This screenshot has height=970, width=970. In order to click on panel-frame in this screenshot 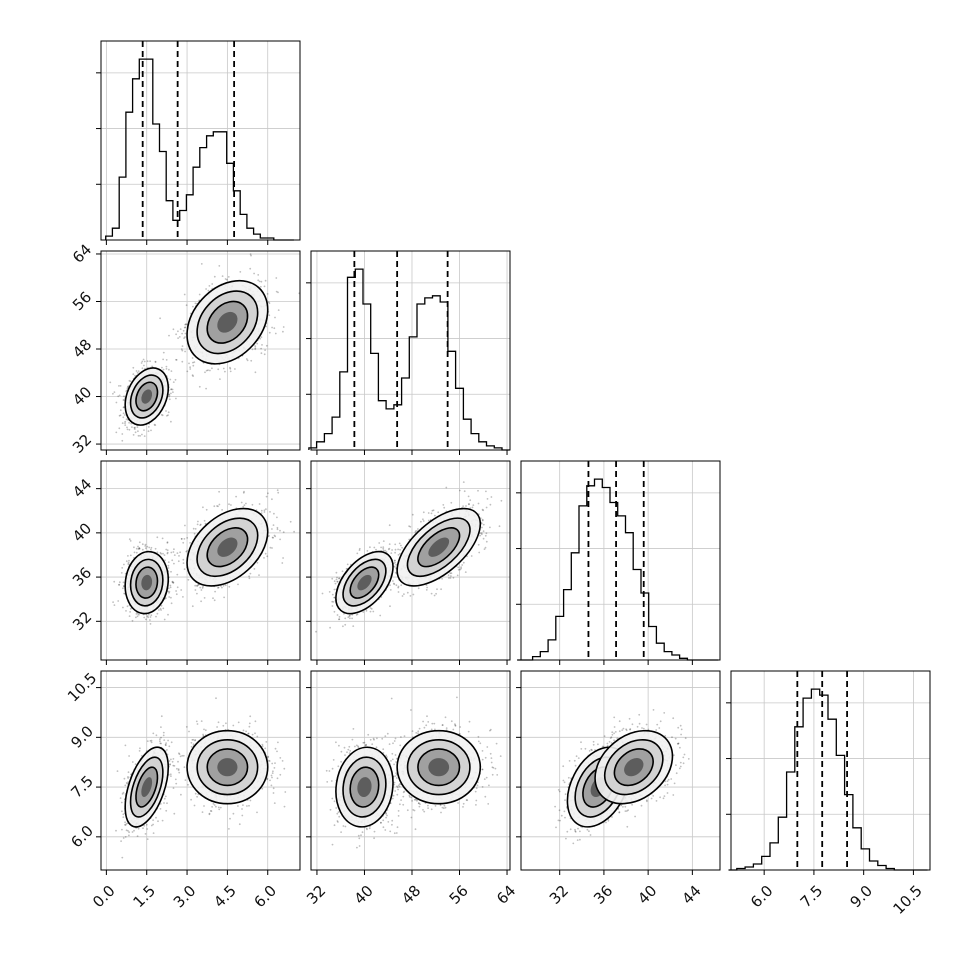, I will do `click(200, 140)`.